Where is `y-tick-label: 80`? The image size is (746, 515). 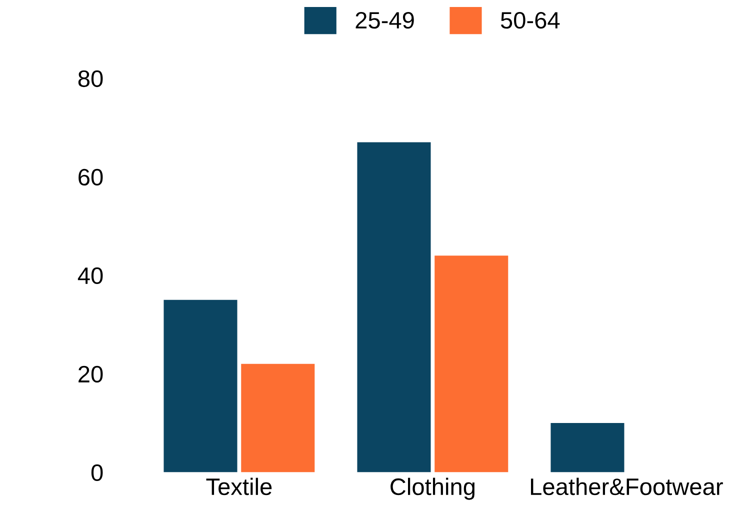
y-tick-label: 80 is located at coordinates (90, 79).